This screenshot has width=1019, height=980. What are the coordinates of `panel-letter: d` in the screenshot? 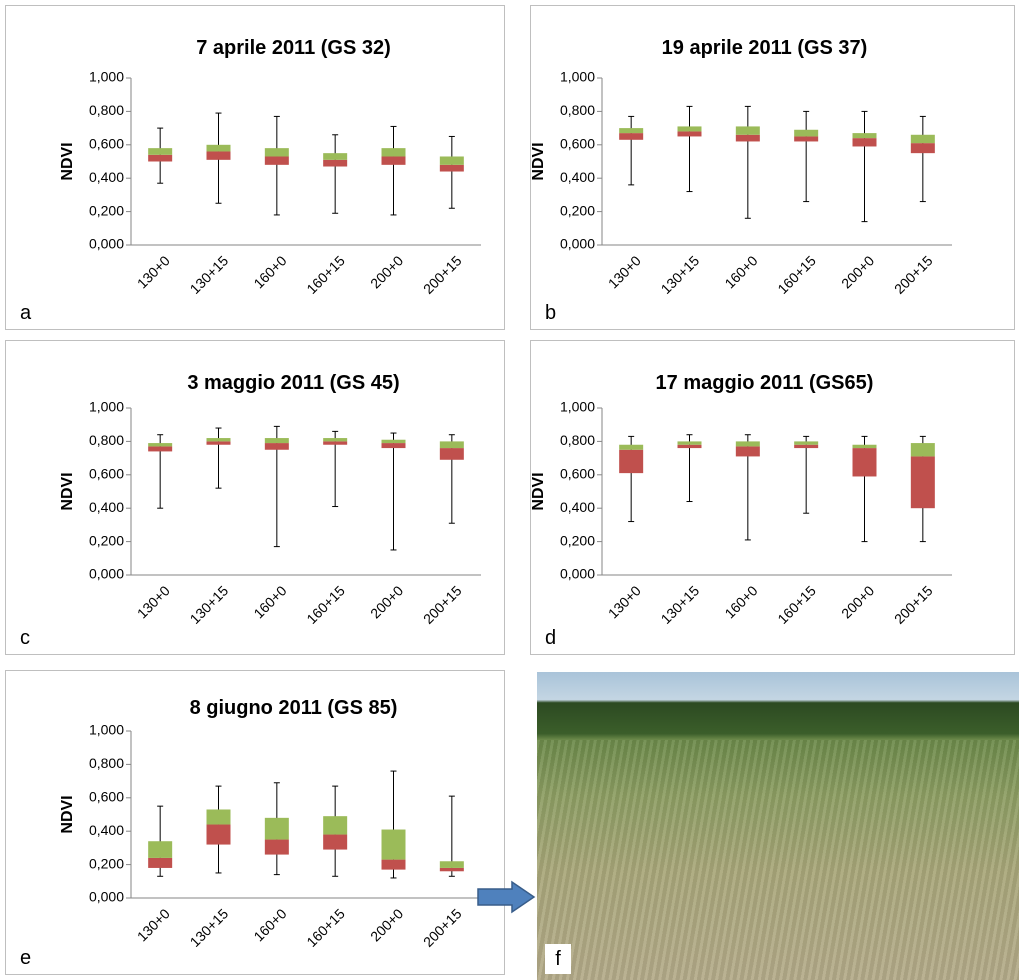 It's located at (550, 638).